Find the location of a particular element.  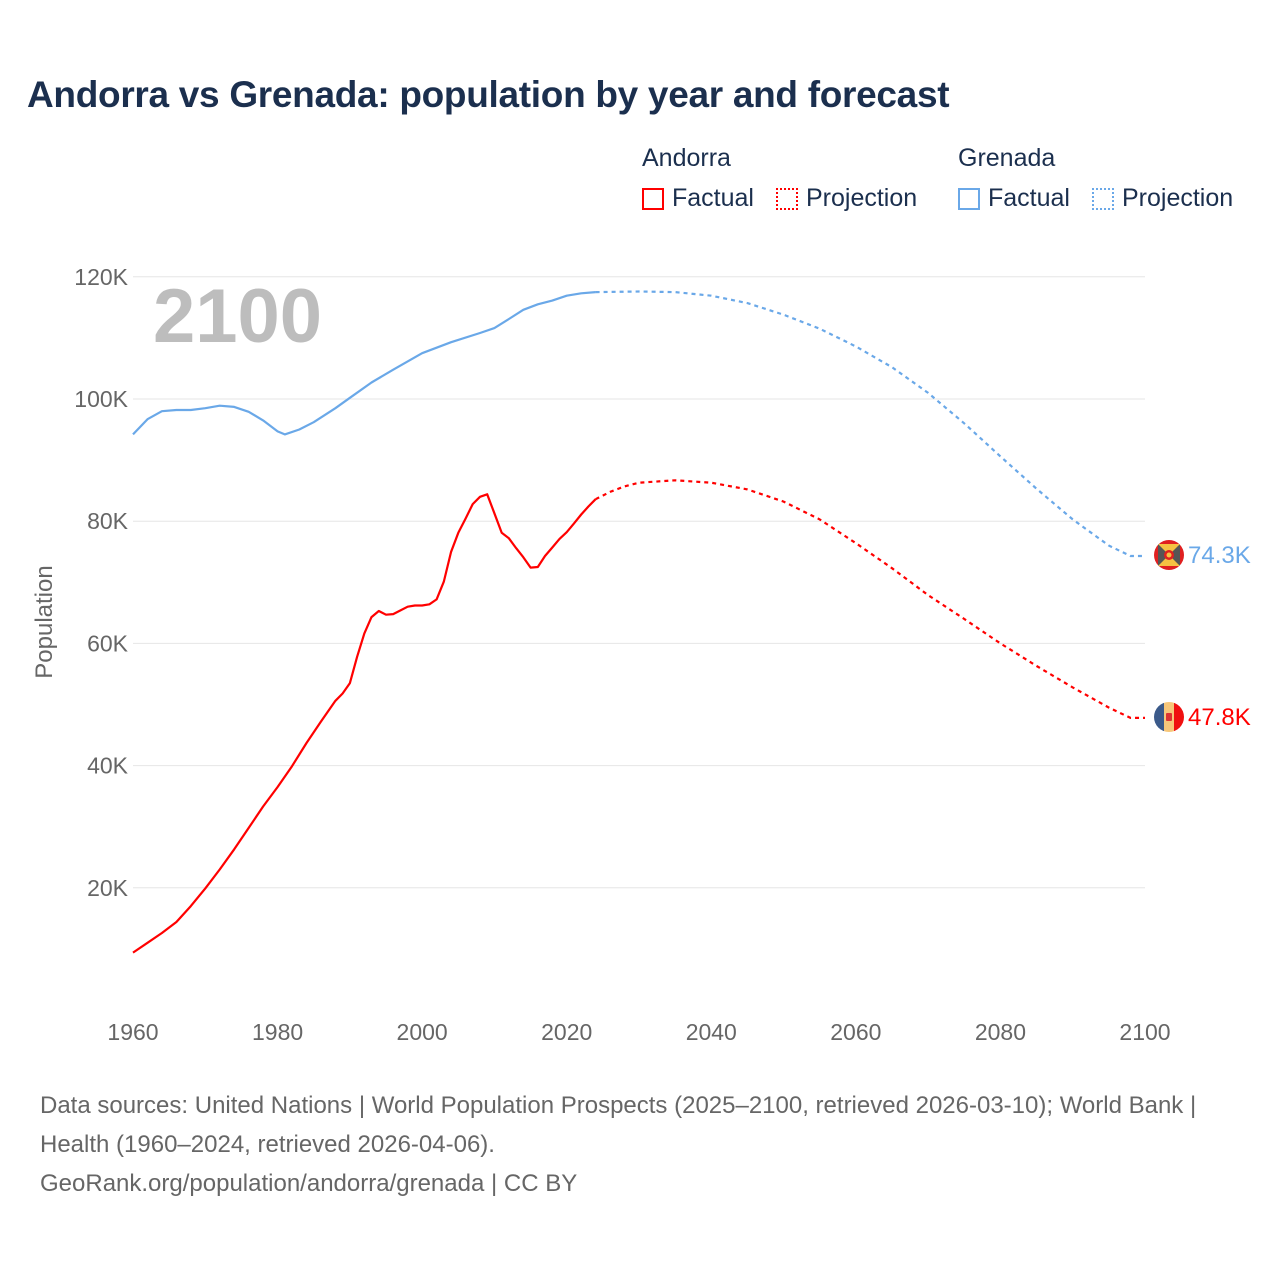

grenada-factual-line is located at coordinates (364, 363).